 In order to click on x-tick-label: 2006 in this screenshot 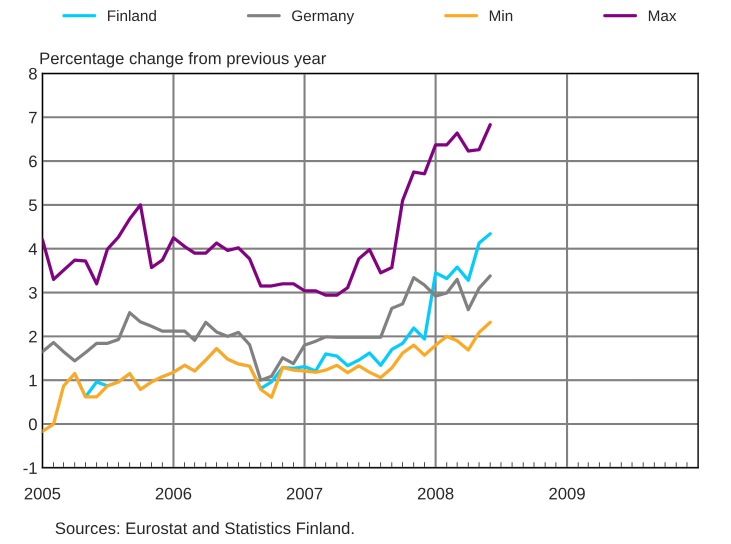, I will do `click(174, 494)`.